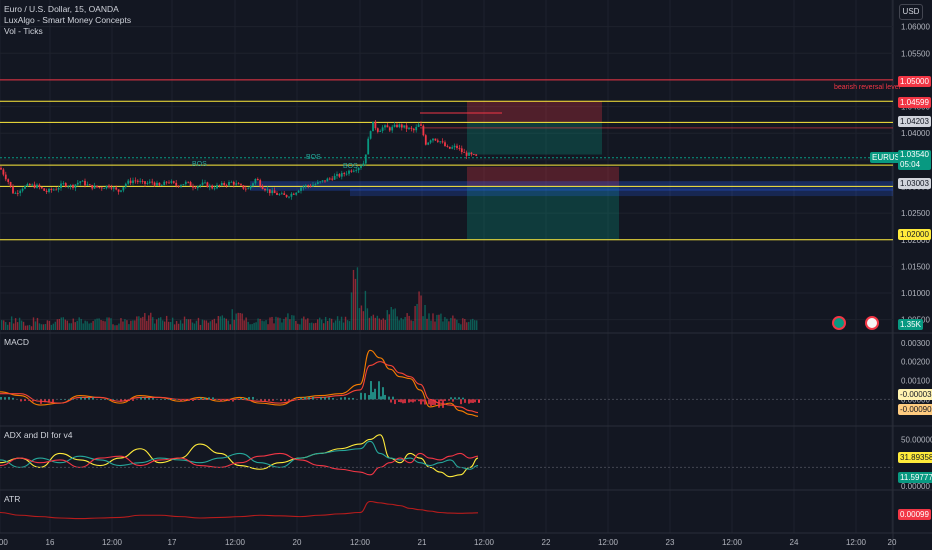 The width and height of the screenshot is (932, 550). What do you see at coordinates (915, 477) in the screenshot?
I see `di-badge: 11.59777` at bounding box center [915, 477].